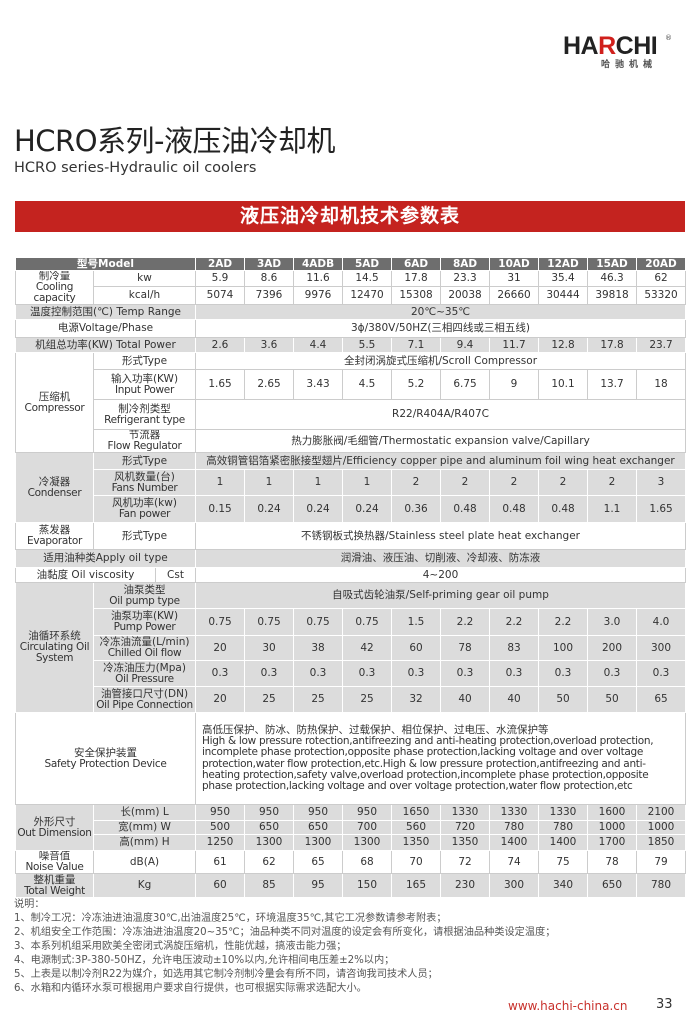 This screenshot has height=1025, width=700. I want to click on value-cell: 1.5, so click(416, 622).